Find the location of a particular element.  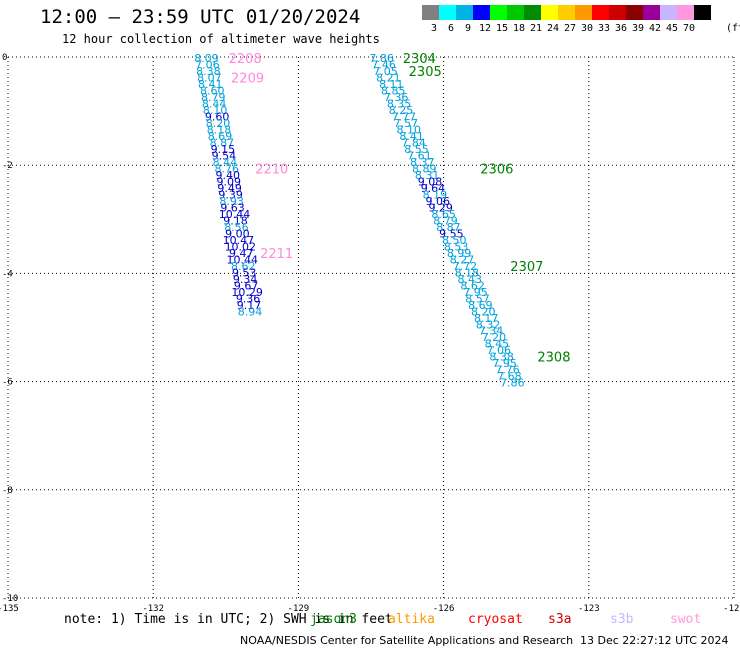

swh-value-swot: 9.17 is located at coordinates (249, 305).